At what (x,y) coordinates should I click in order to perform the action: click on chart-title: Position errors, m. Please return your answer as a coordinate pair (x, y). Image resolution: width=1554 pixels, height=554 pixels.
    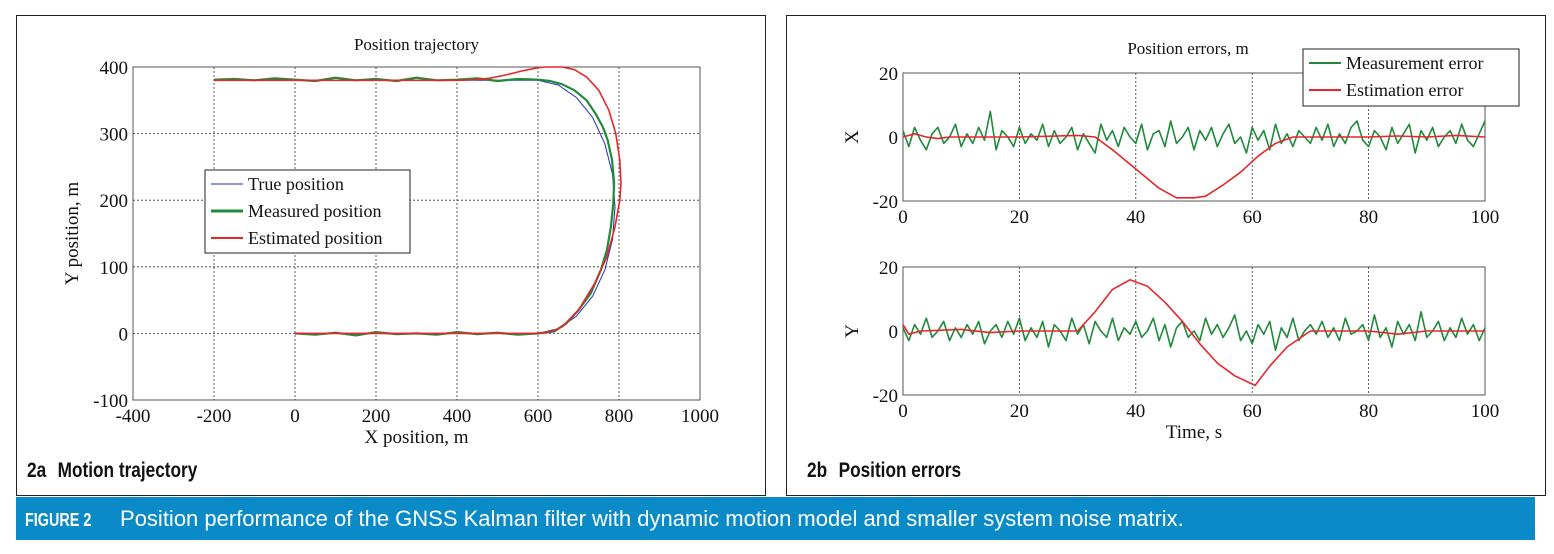
    Looking at the image, I should click on (1187, 48).